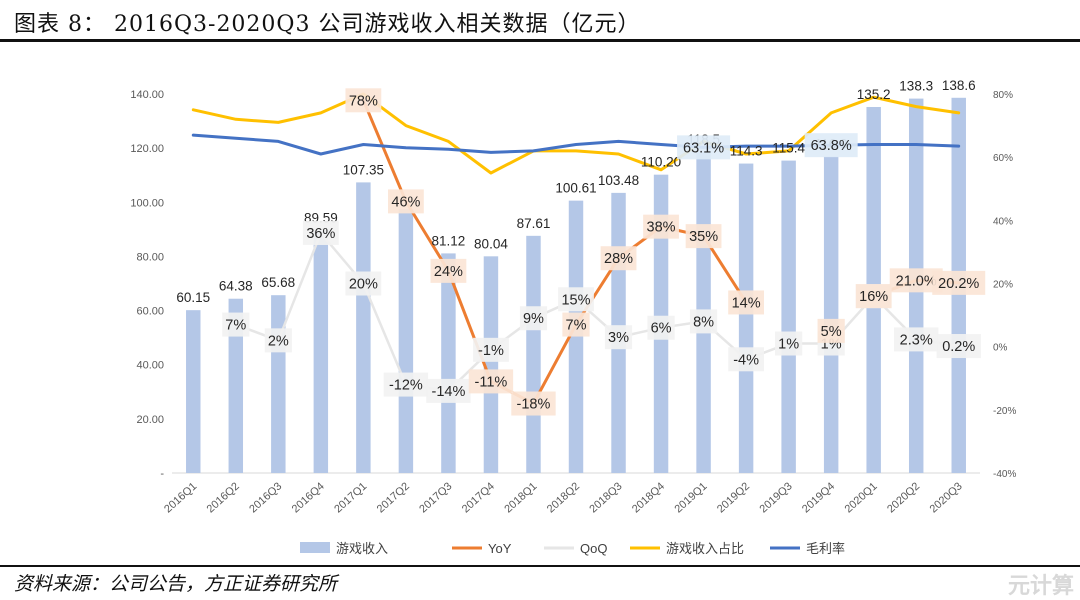 This screenshot has height=600, width=1080. Describe the element at coordinates (223, 497) in the screenshot. I see `x-tick-label: 2016Q2` at that location.